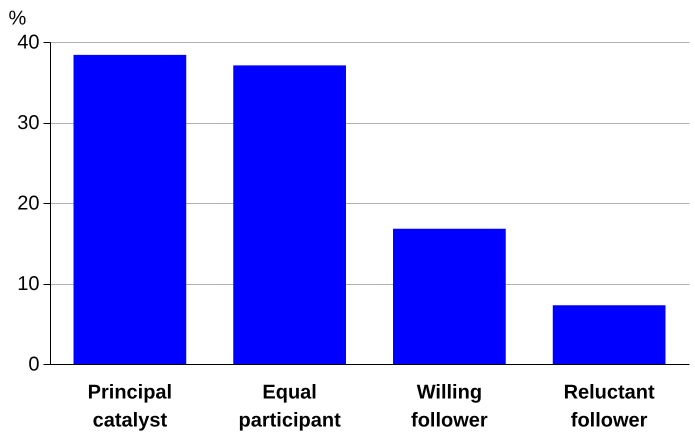  What do you see at coordinates (610, 407) in the screenshot?
I see `x-tick-label: Reluctant follower` at bounding box center [610, 407].